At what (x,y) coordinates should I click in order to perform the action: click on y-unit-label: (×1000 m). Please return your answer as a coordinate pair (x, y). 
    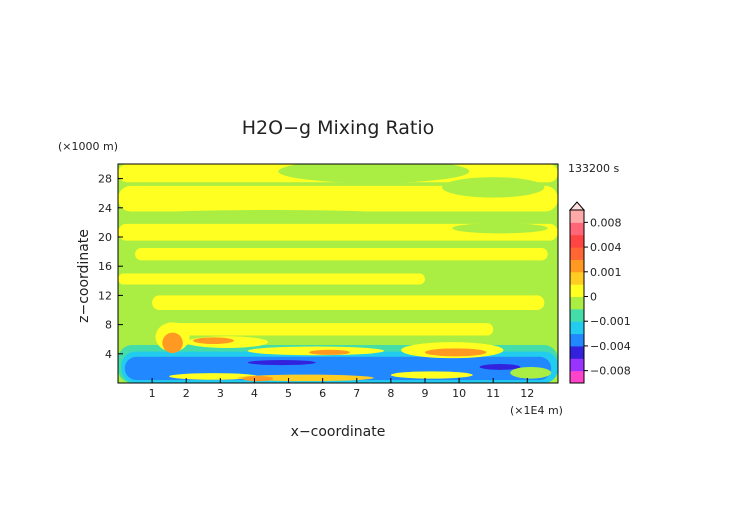
    Looking at the image, I should click on (88, 146).